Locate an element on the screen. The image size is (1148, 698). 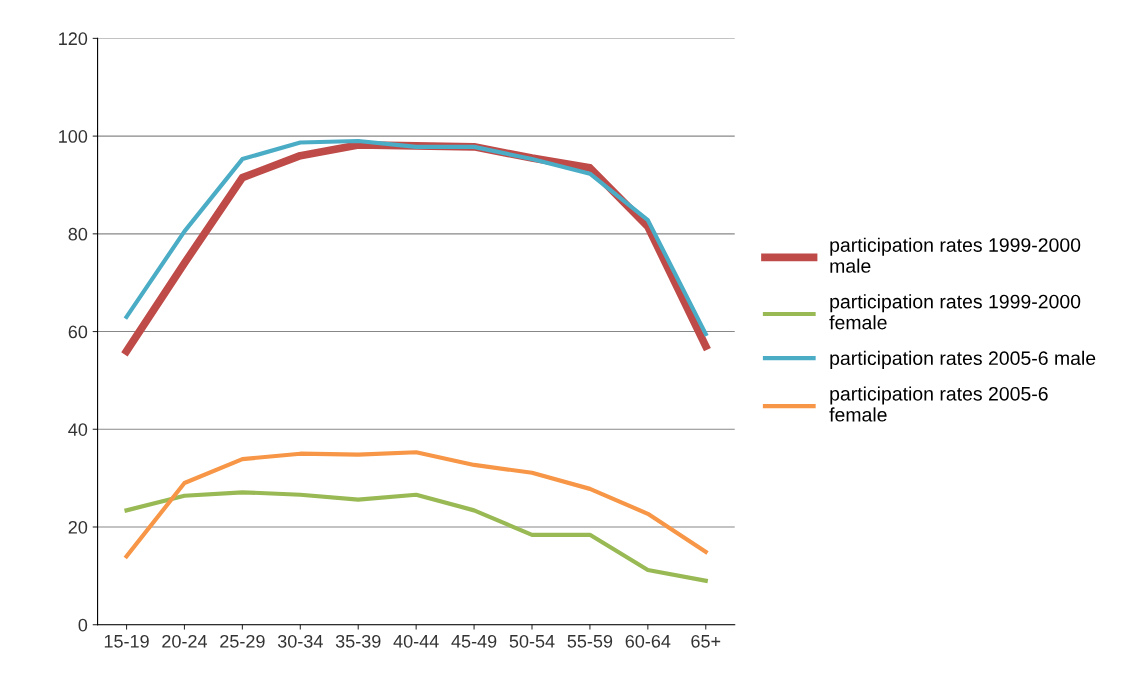
x-tick-label: 45-49 is located at coordinates (474, 641).